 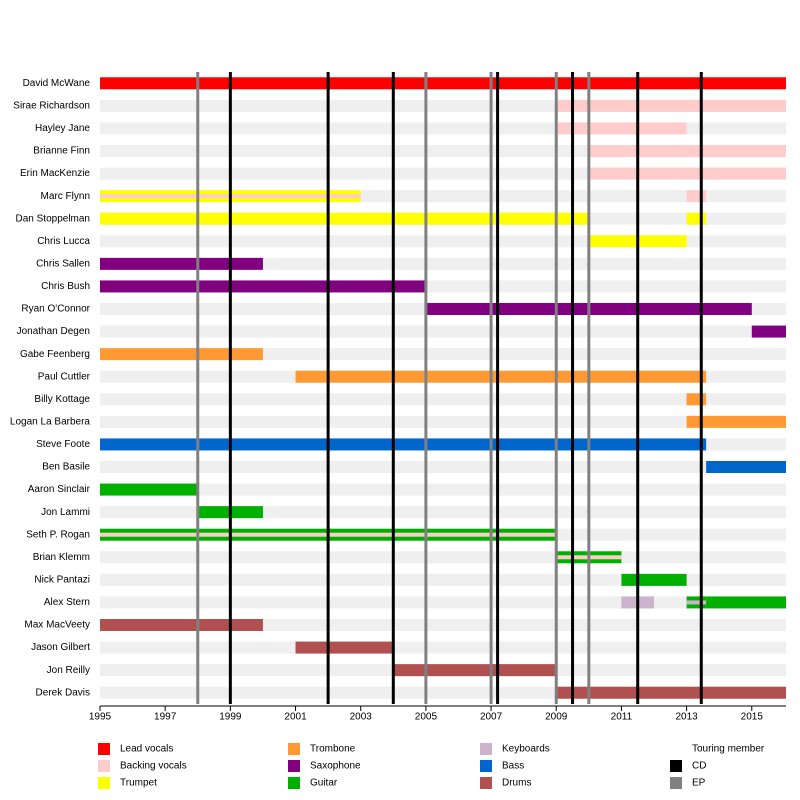 What do you see at coordinates (426, 717) in the screenshot?
I see `x-tick-label: 2005` at bounding box center [426, 717].